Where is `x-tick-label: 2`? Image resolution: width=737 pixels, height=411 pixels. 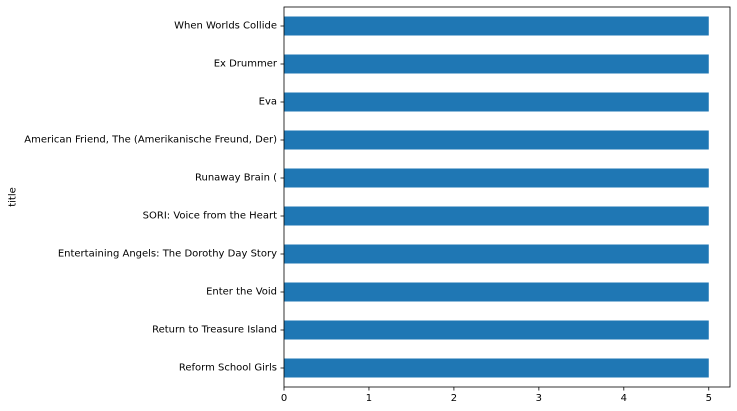
x-tick-label: 2 is located at coordinates (454, 398).